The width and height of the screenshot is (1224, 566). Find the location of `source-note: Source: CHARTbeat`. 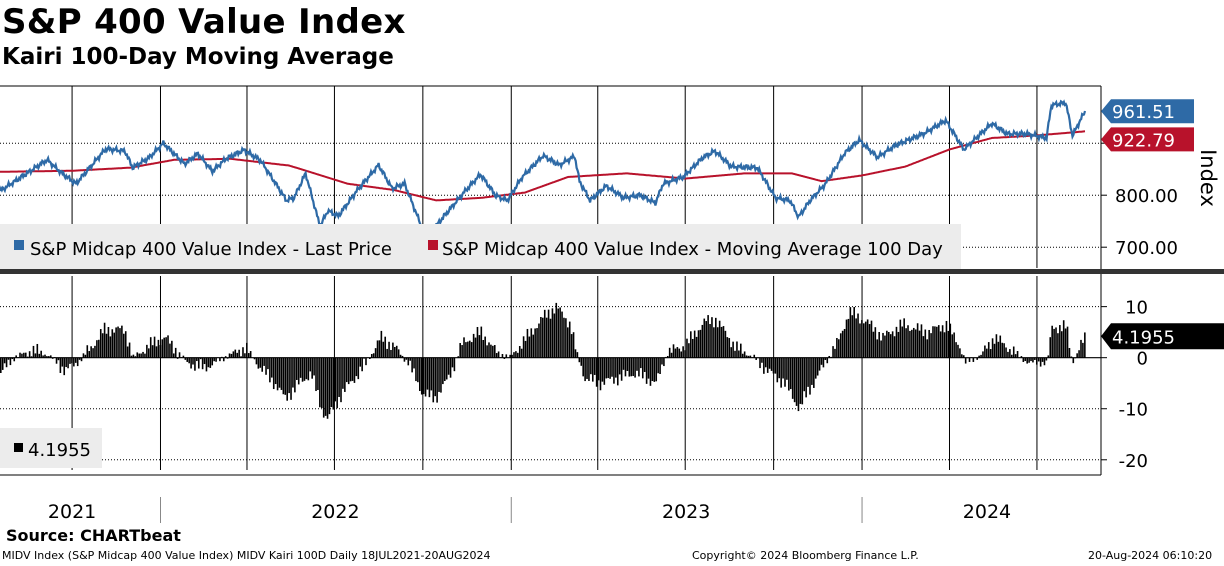

source-note: Source: CHARTbeat is located at coordinates (93, 535).